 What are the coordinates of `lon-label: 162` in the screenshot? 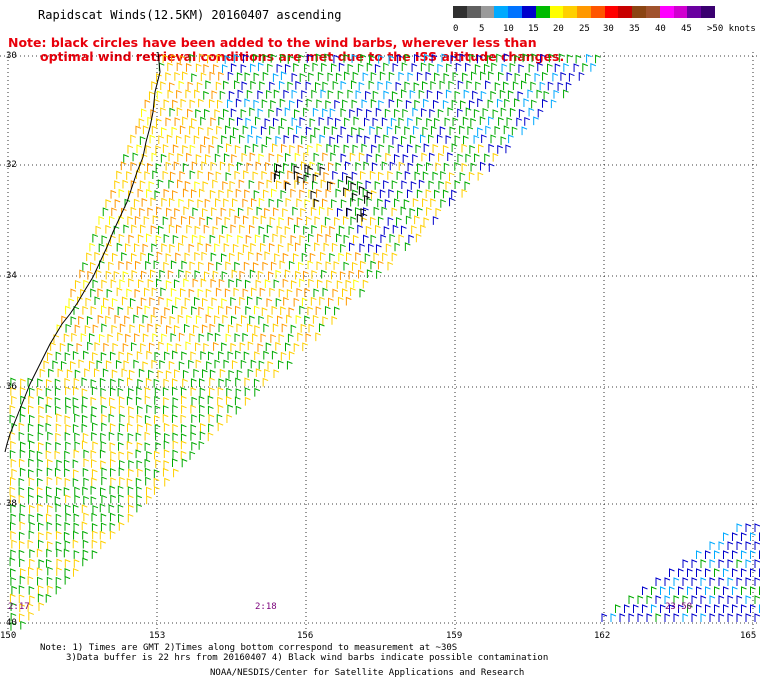 It's located at (602, 636).